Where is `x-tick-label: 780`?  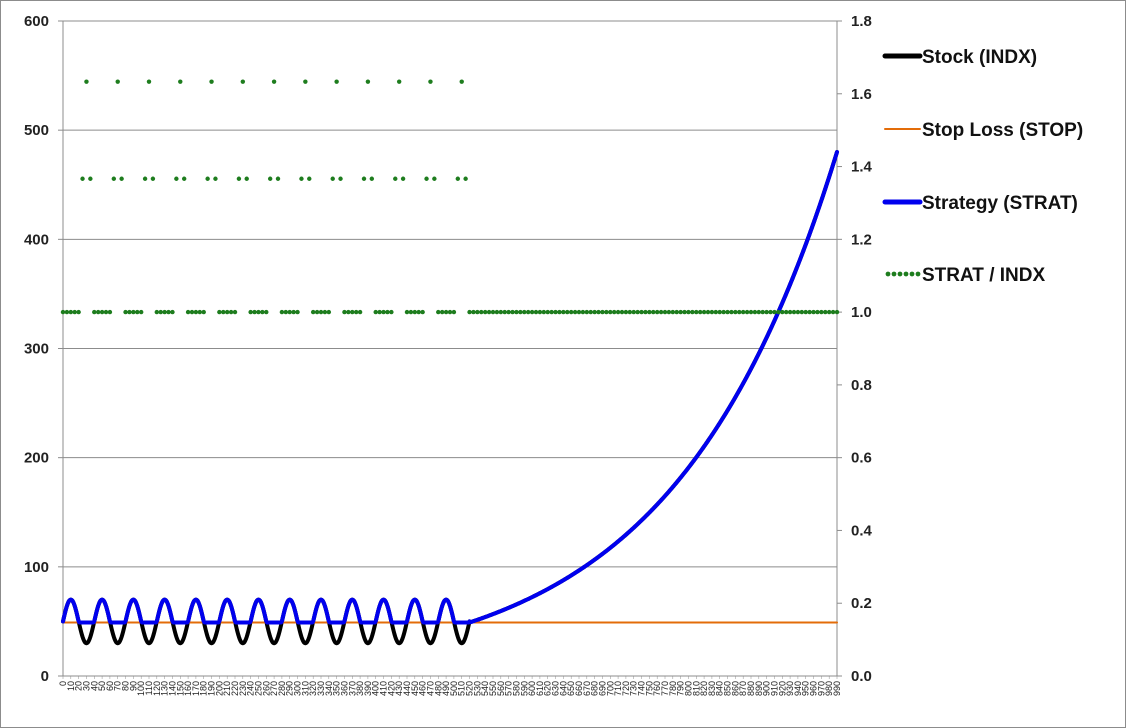
x-tick-label: 780 is located at coordinates (673, 688).